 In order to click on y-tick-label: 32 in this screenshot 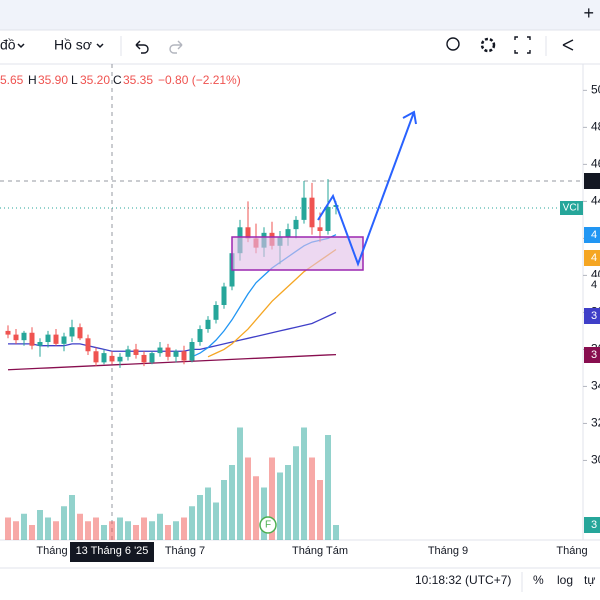, I will do `click(595, 423)`.